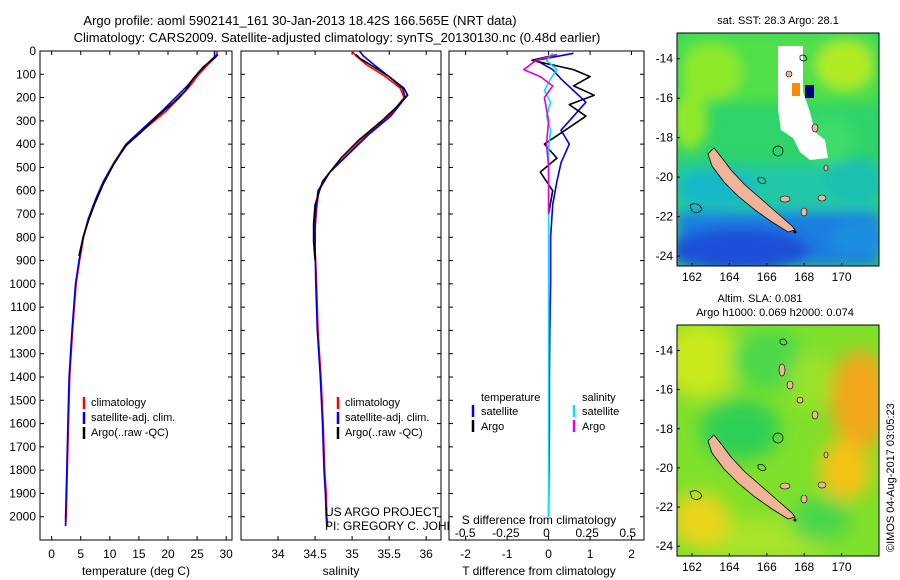 The height and width of the screenshot is (580, 900). Describe the element at coordinates (631, 554) in the screenshot. I see `x-tick-label: 2` at that location.